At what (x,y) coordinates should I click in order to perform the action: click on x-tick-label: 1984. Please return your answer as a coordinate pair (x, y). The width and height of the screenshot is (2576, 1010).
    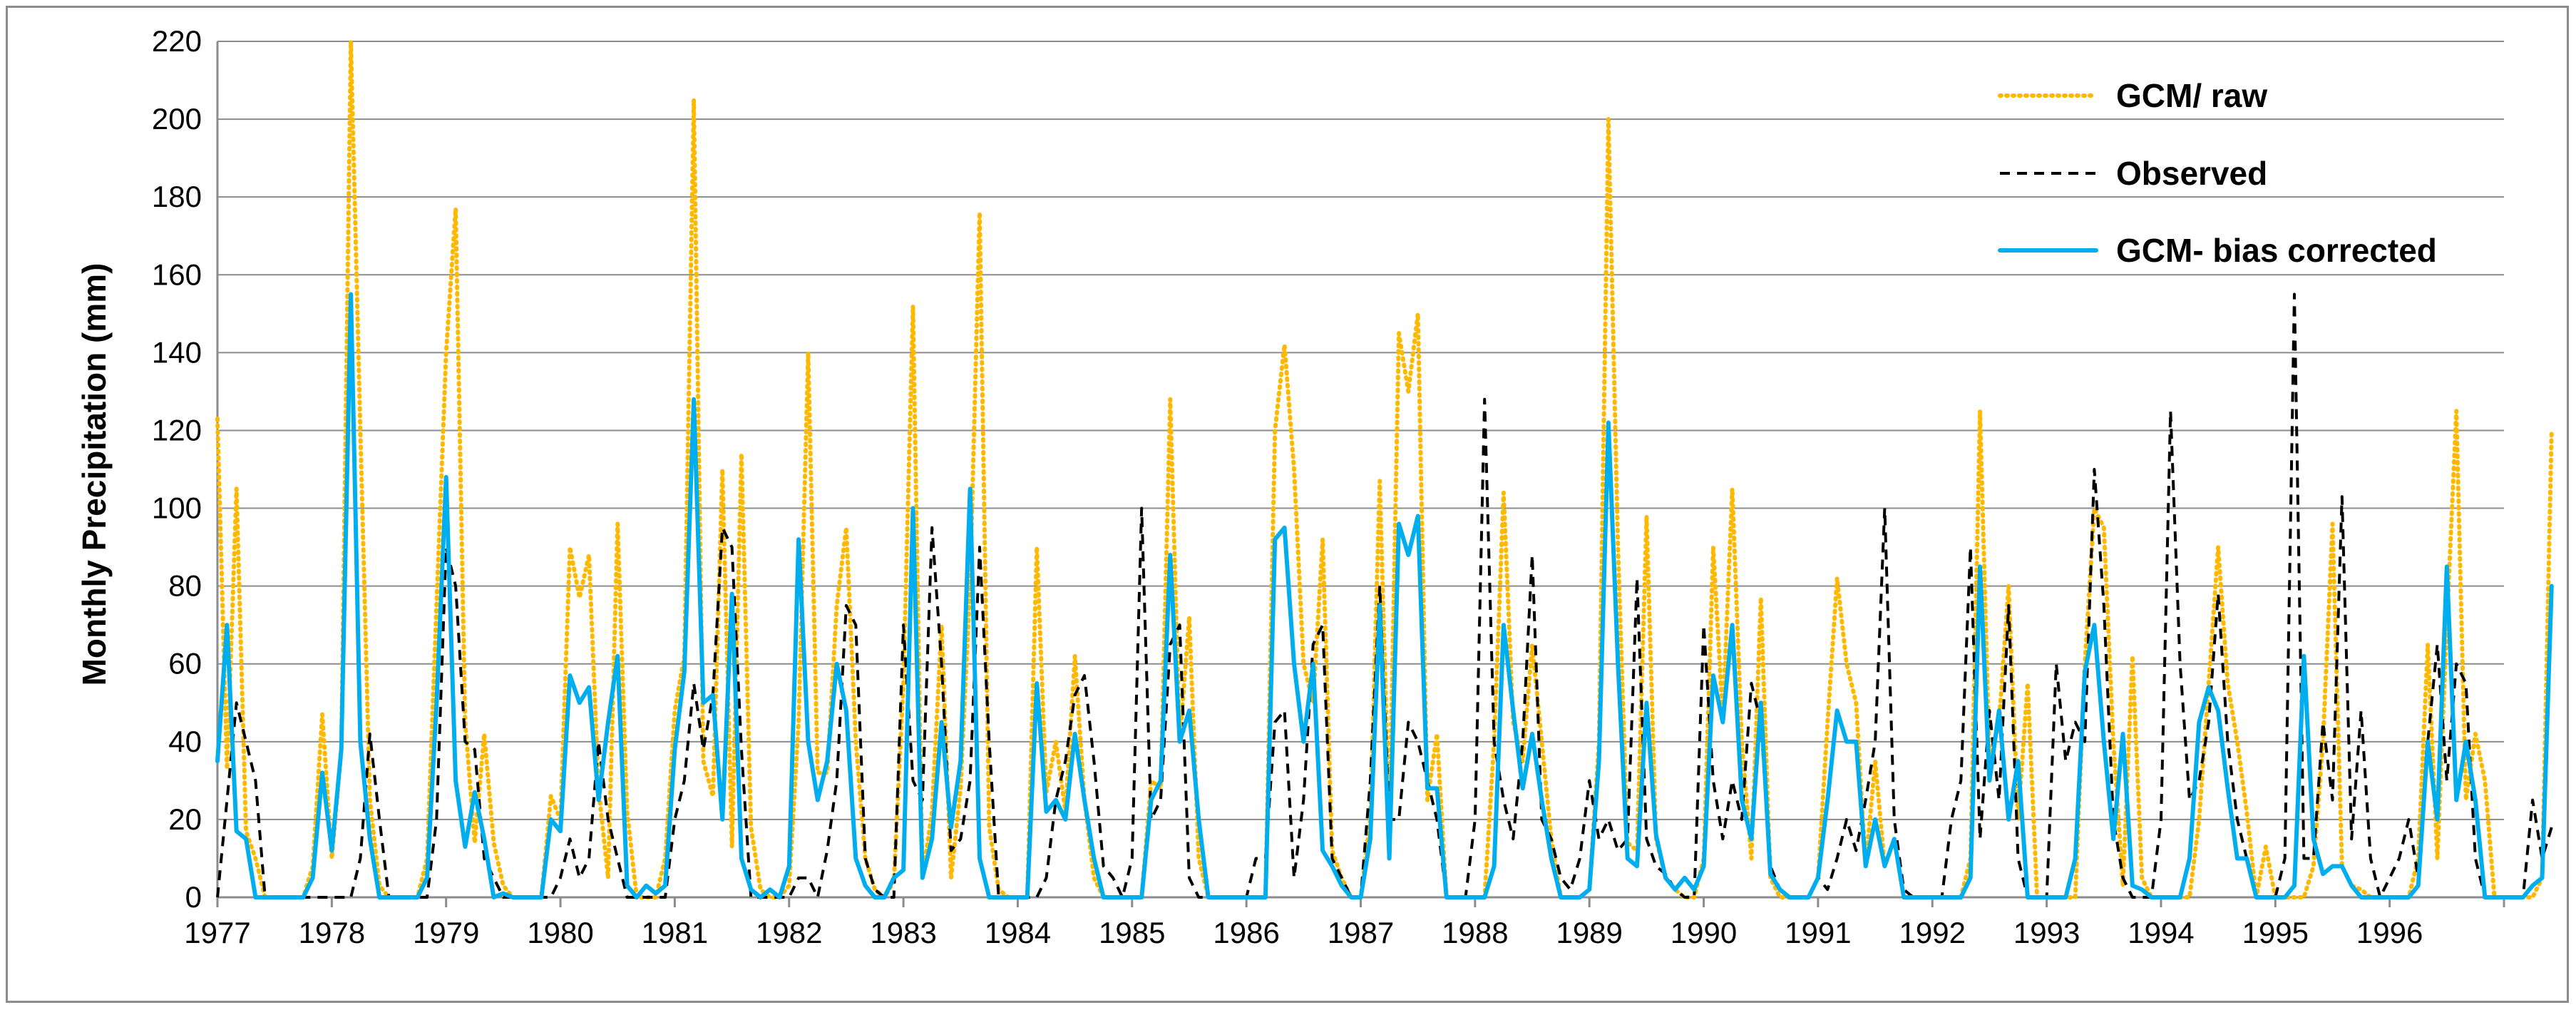
    Looking at the image, I should click on (1018, 932).